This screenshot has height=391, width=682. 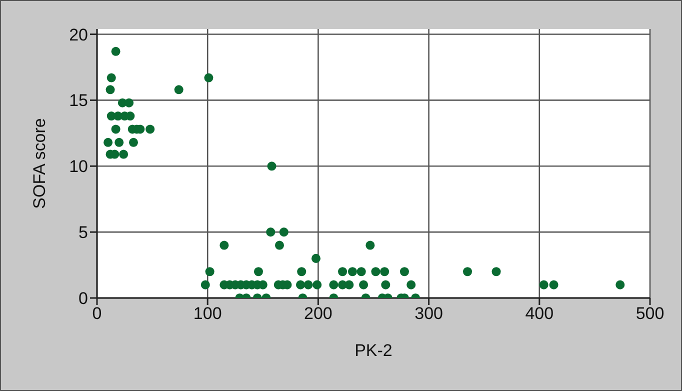 I want to click on x-tick-label: 100, so click(x=207, y=314).